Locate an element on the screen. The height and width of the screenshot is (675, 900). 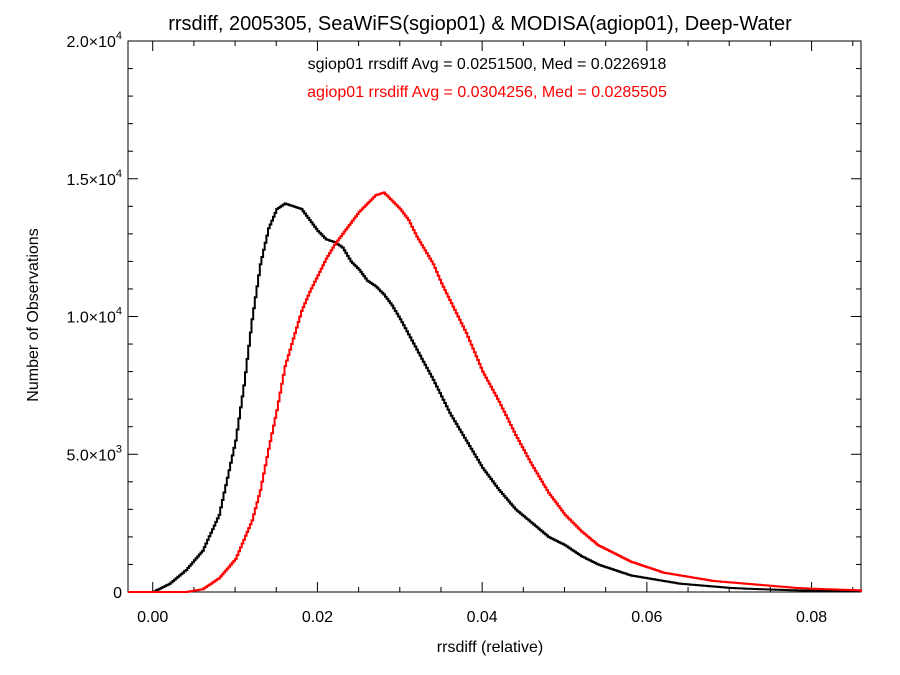
y-tick-label: 0 is located at coordinates (117, 593).